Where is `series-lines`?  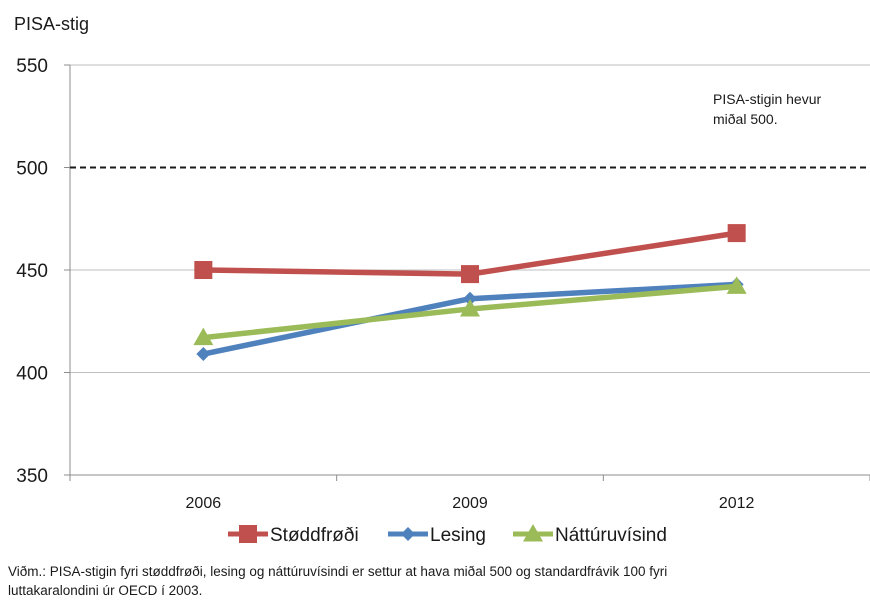
series-lines is located at coordinates (470, 293).